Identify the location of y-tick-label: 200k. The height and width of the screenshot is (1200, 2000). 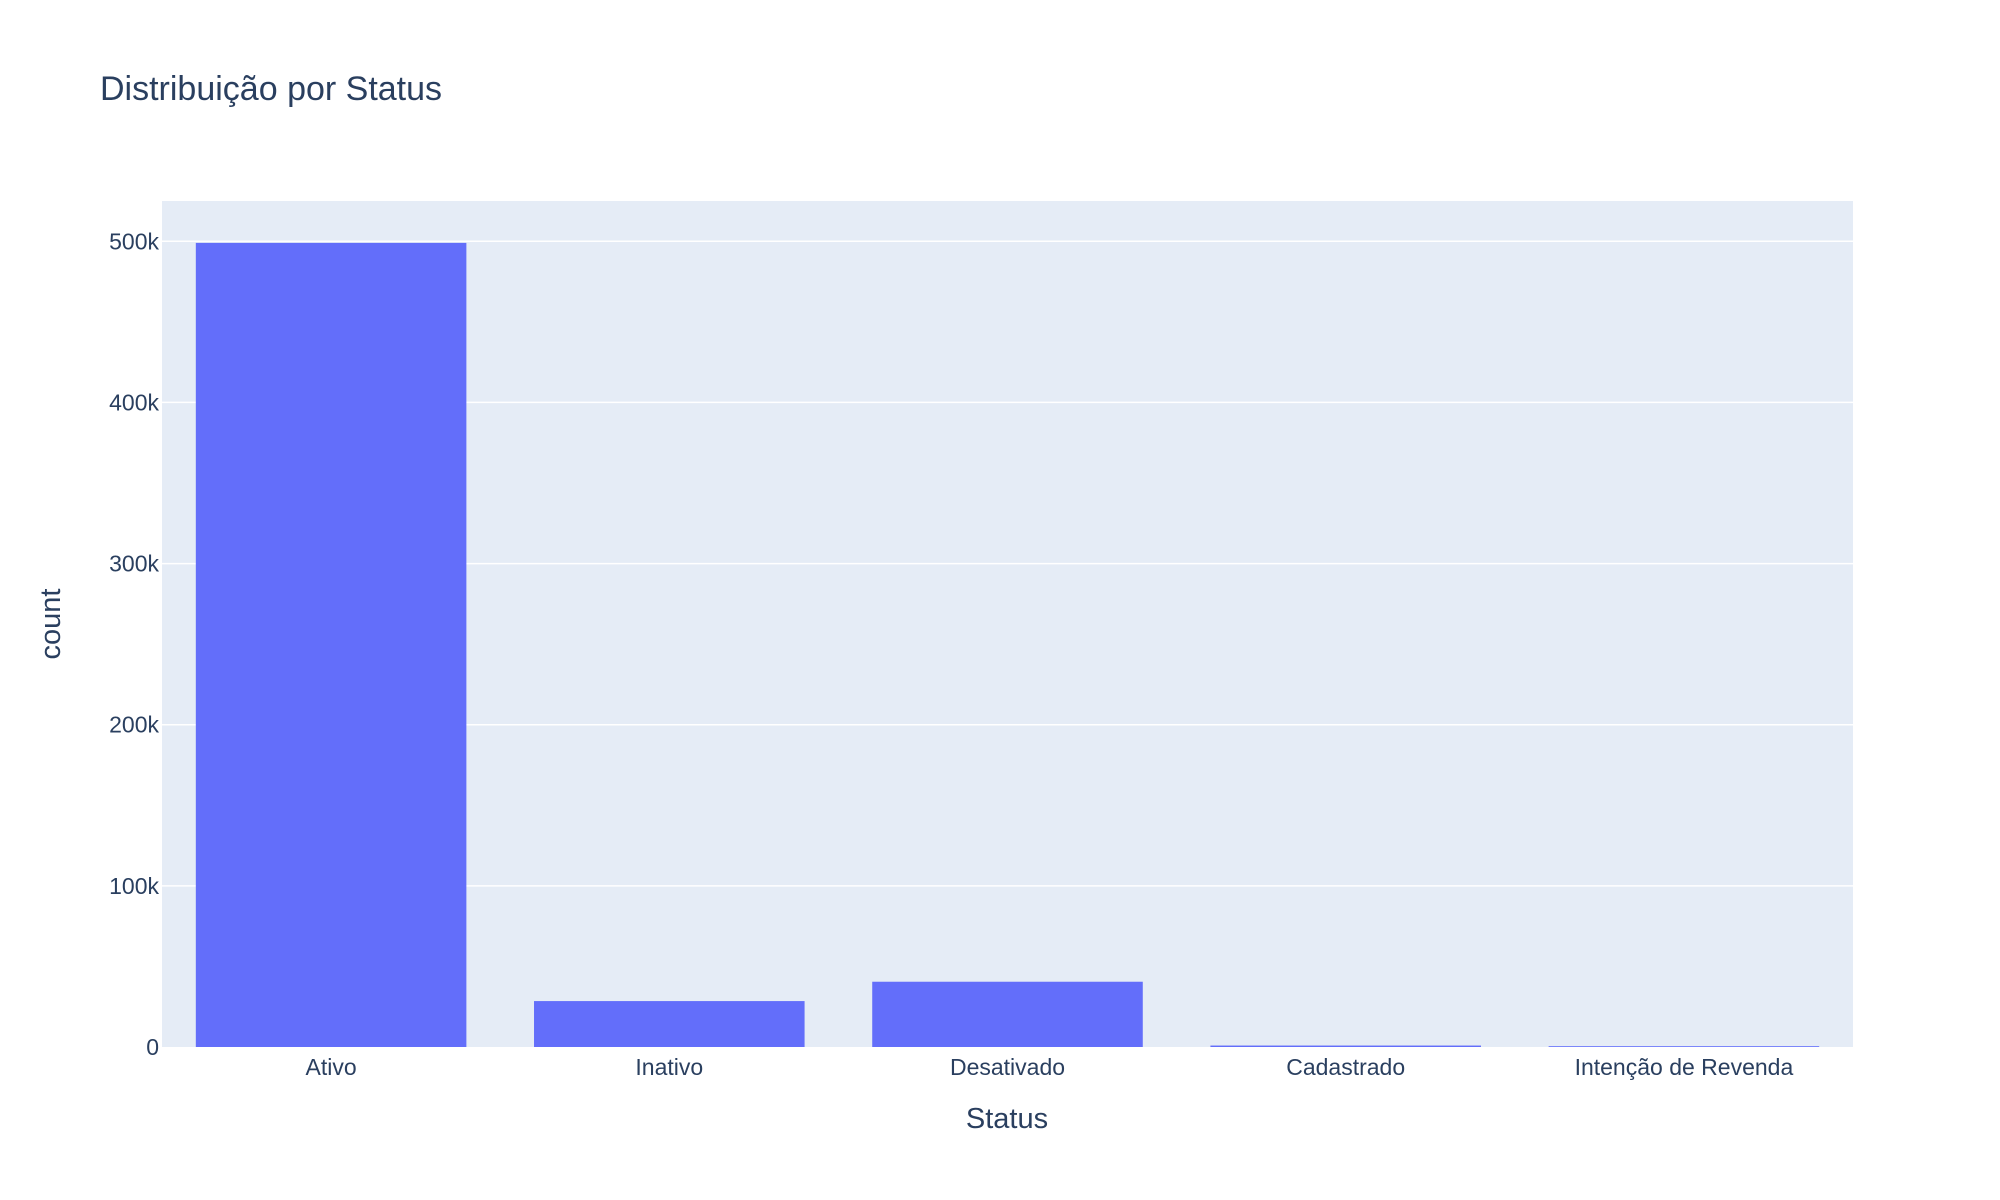
(134, 725).